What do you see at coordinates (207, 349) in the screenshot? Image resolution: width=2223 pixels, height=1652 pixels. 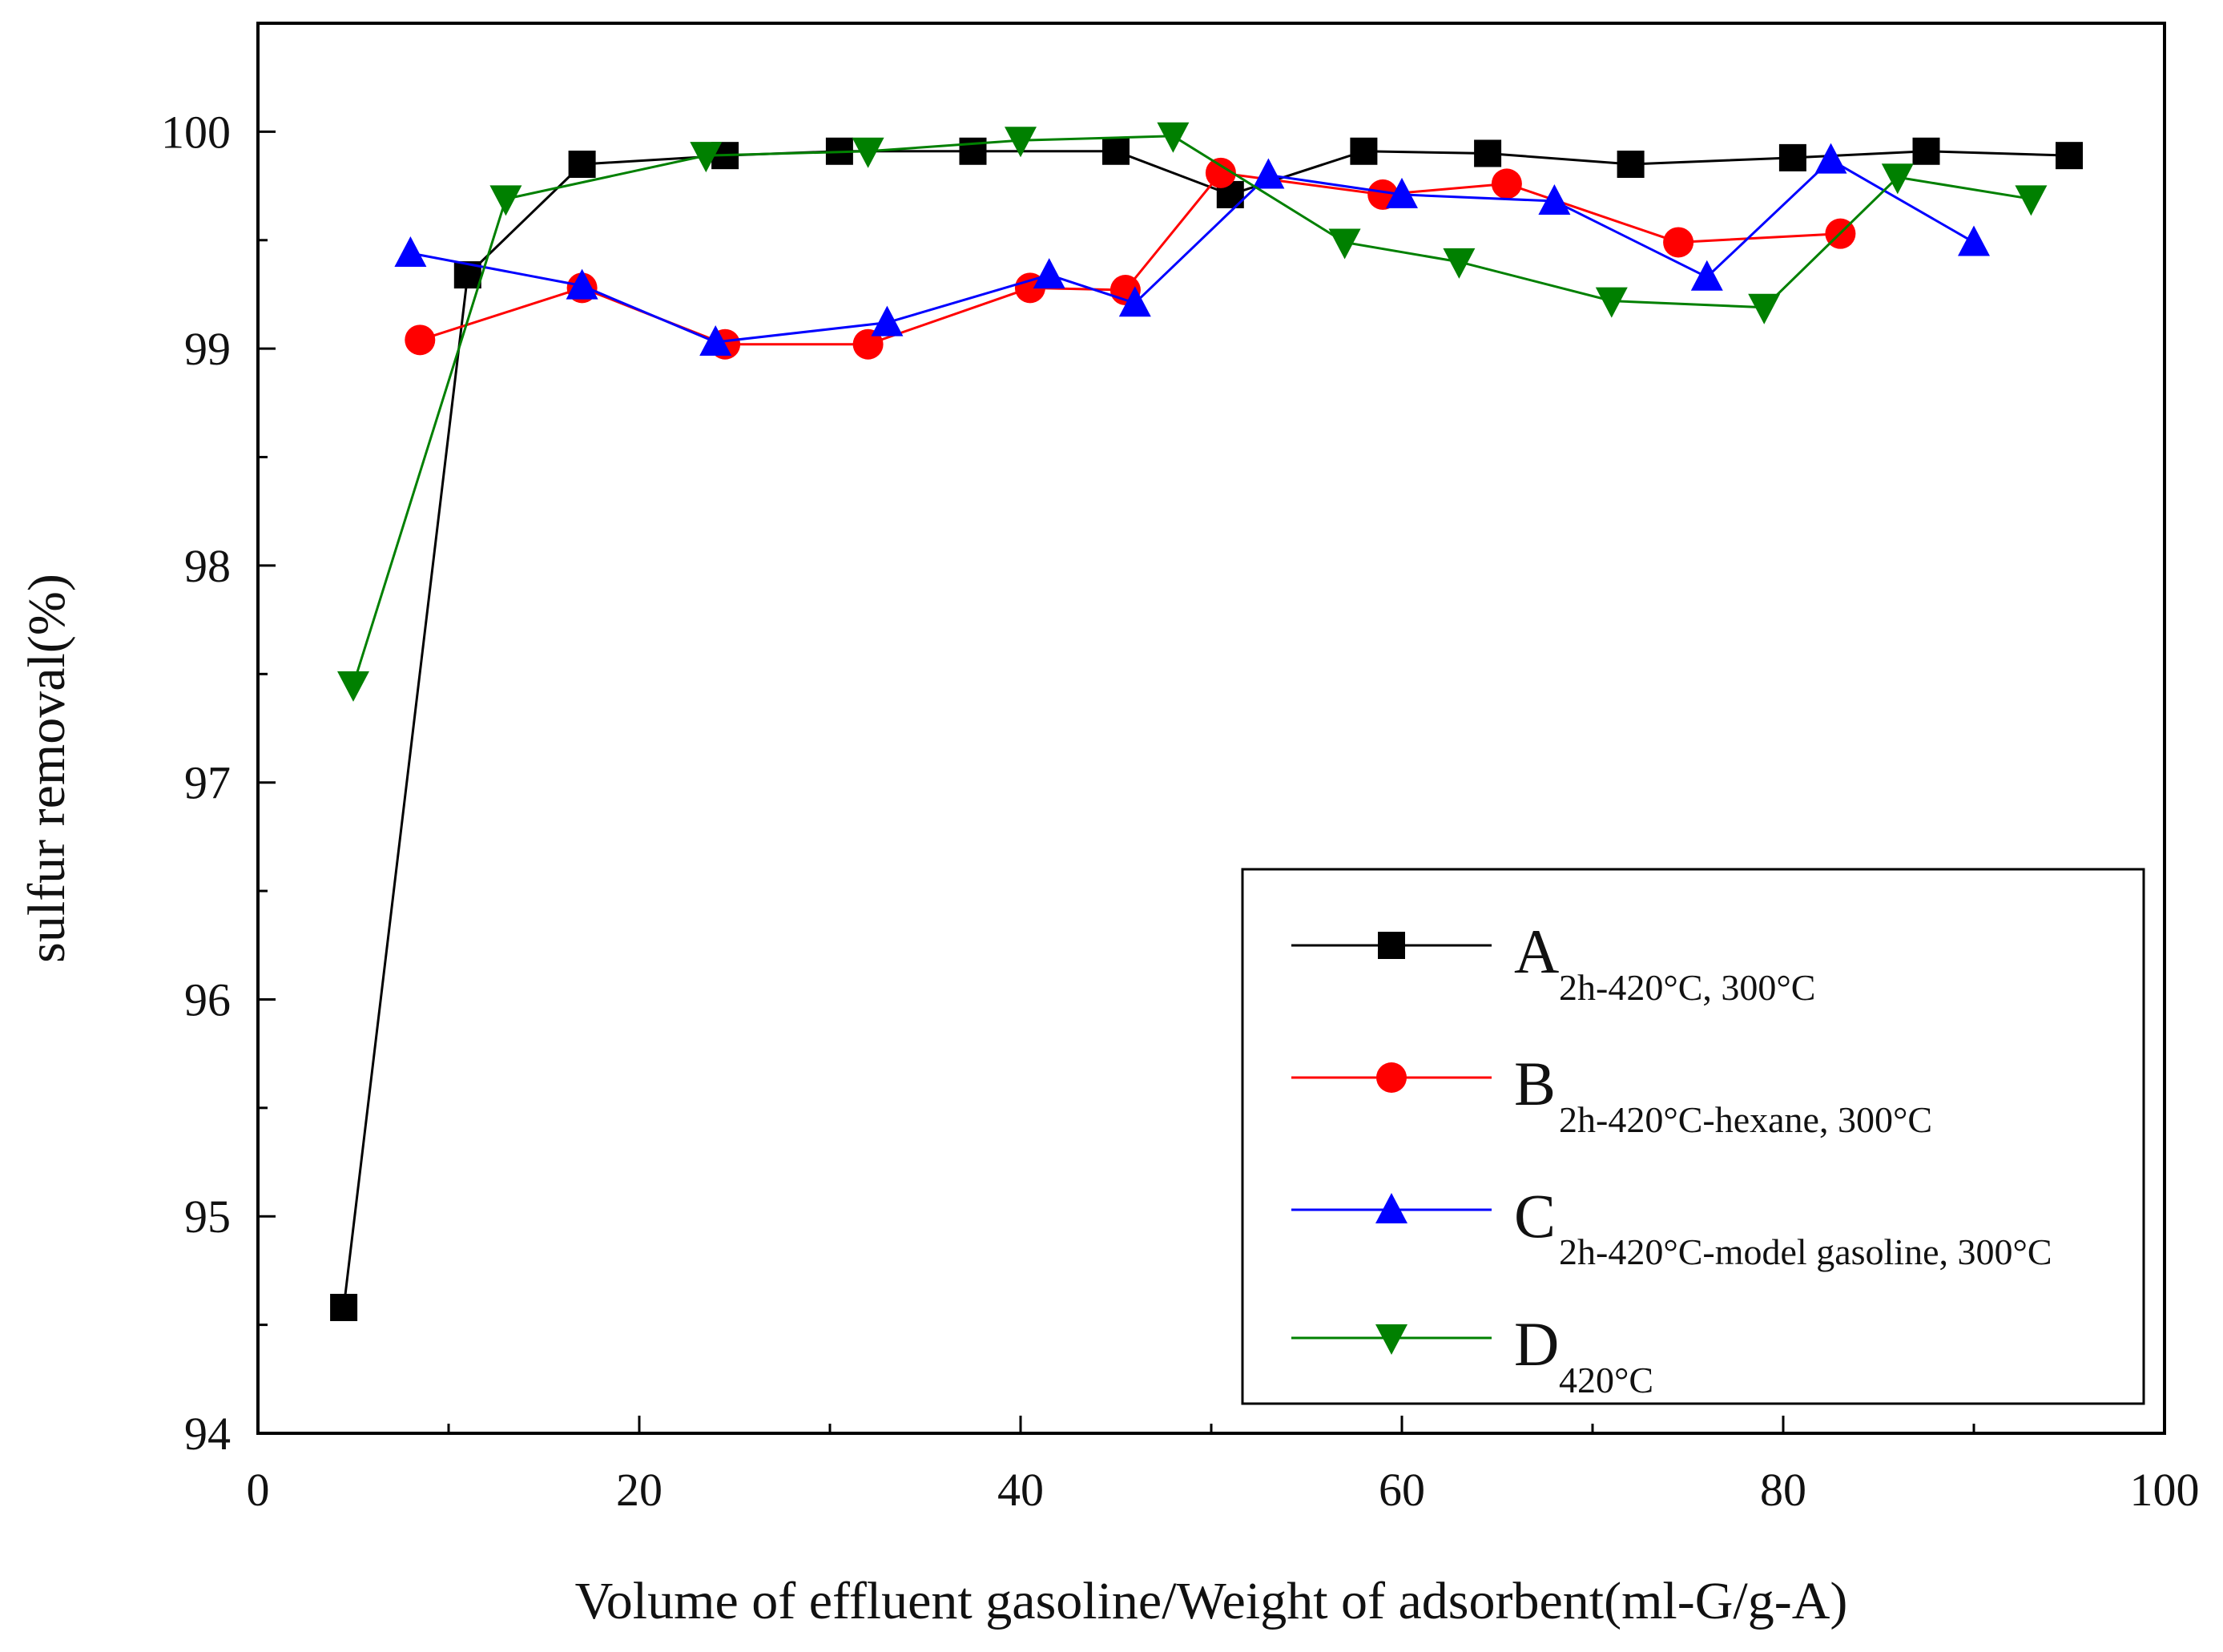 I see `y-tick-label: 99` at bounding box center [207, 349].